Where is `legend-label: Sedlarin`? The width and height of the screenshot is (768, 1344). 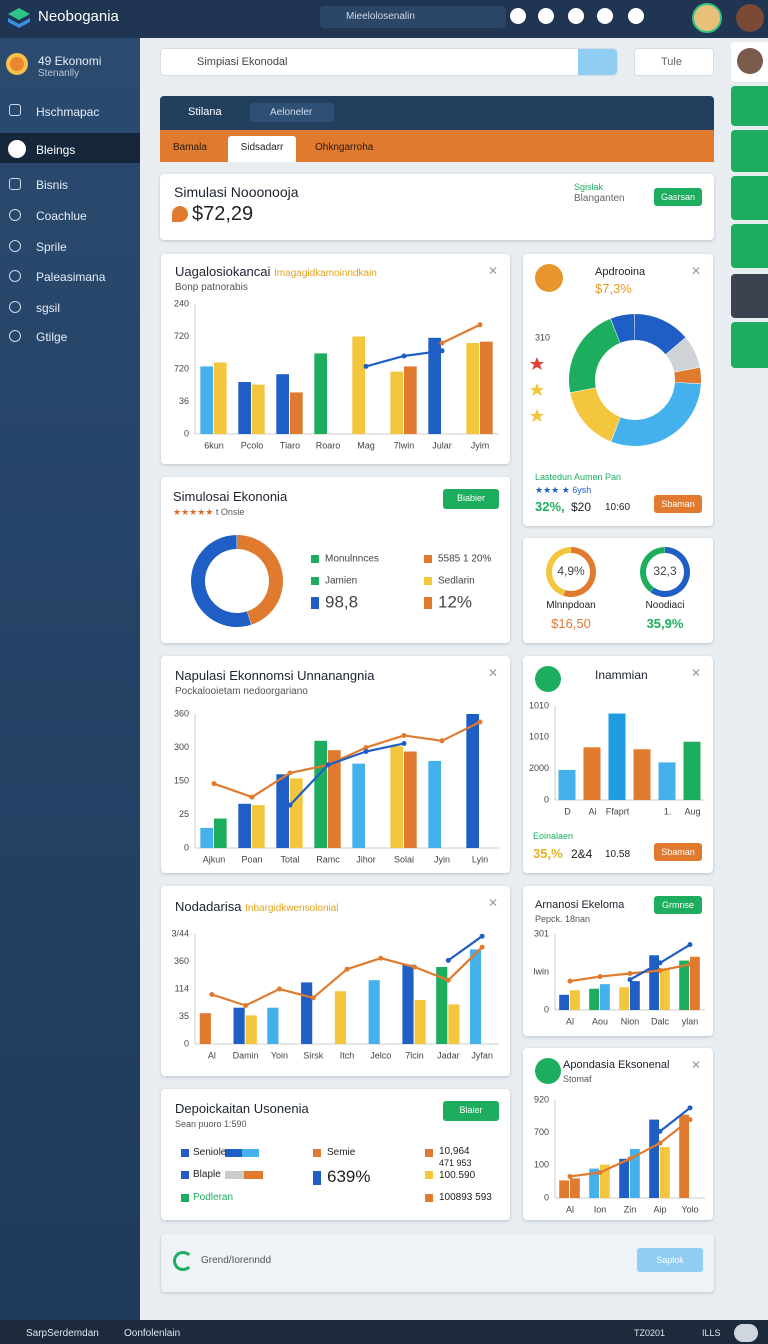
legend-label: Sedlarin is located at coordinates (456, 581).